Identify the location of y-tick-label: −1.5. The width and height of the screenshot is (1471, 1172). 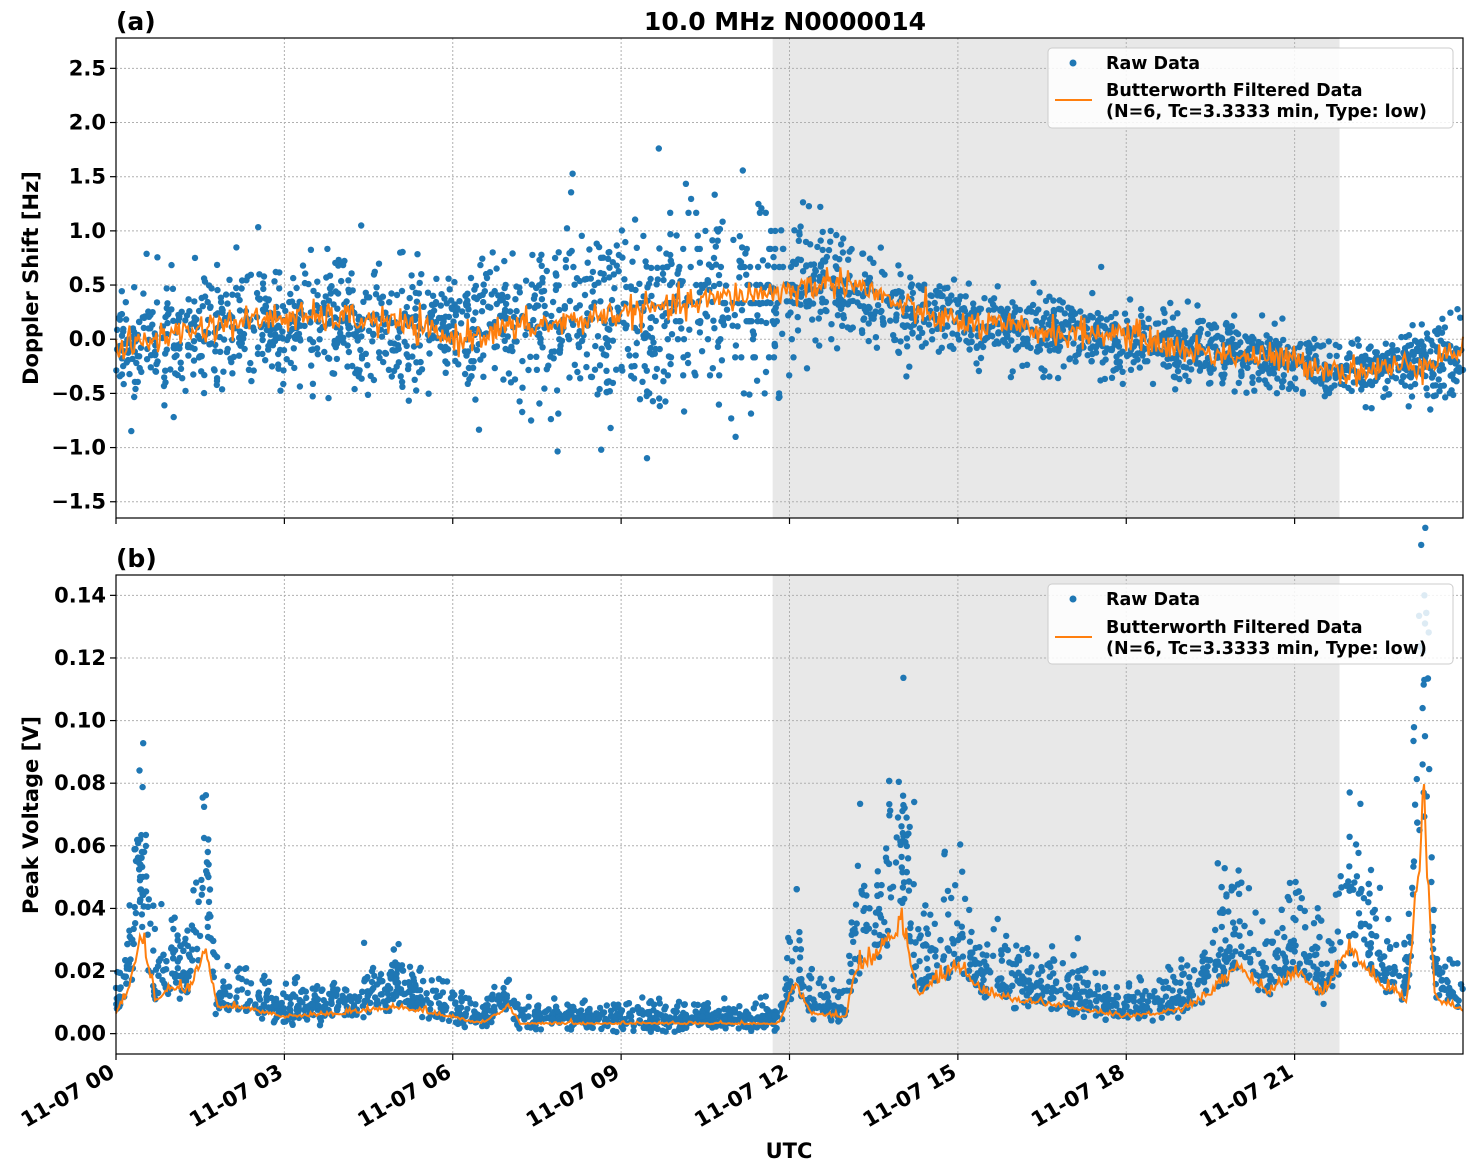
(78, 502).